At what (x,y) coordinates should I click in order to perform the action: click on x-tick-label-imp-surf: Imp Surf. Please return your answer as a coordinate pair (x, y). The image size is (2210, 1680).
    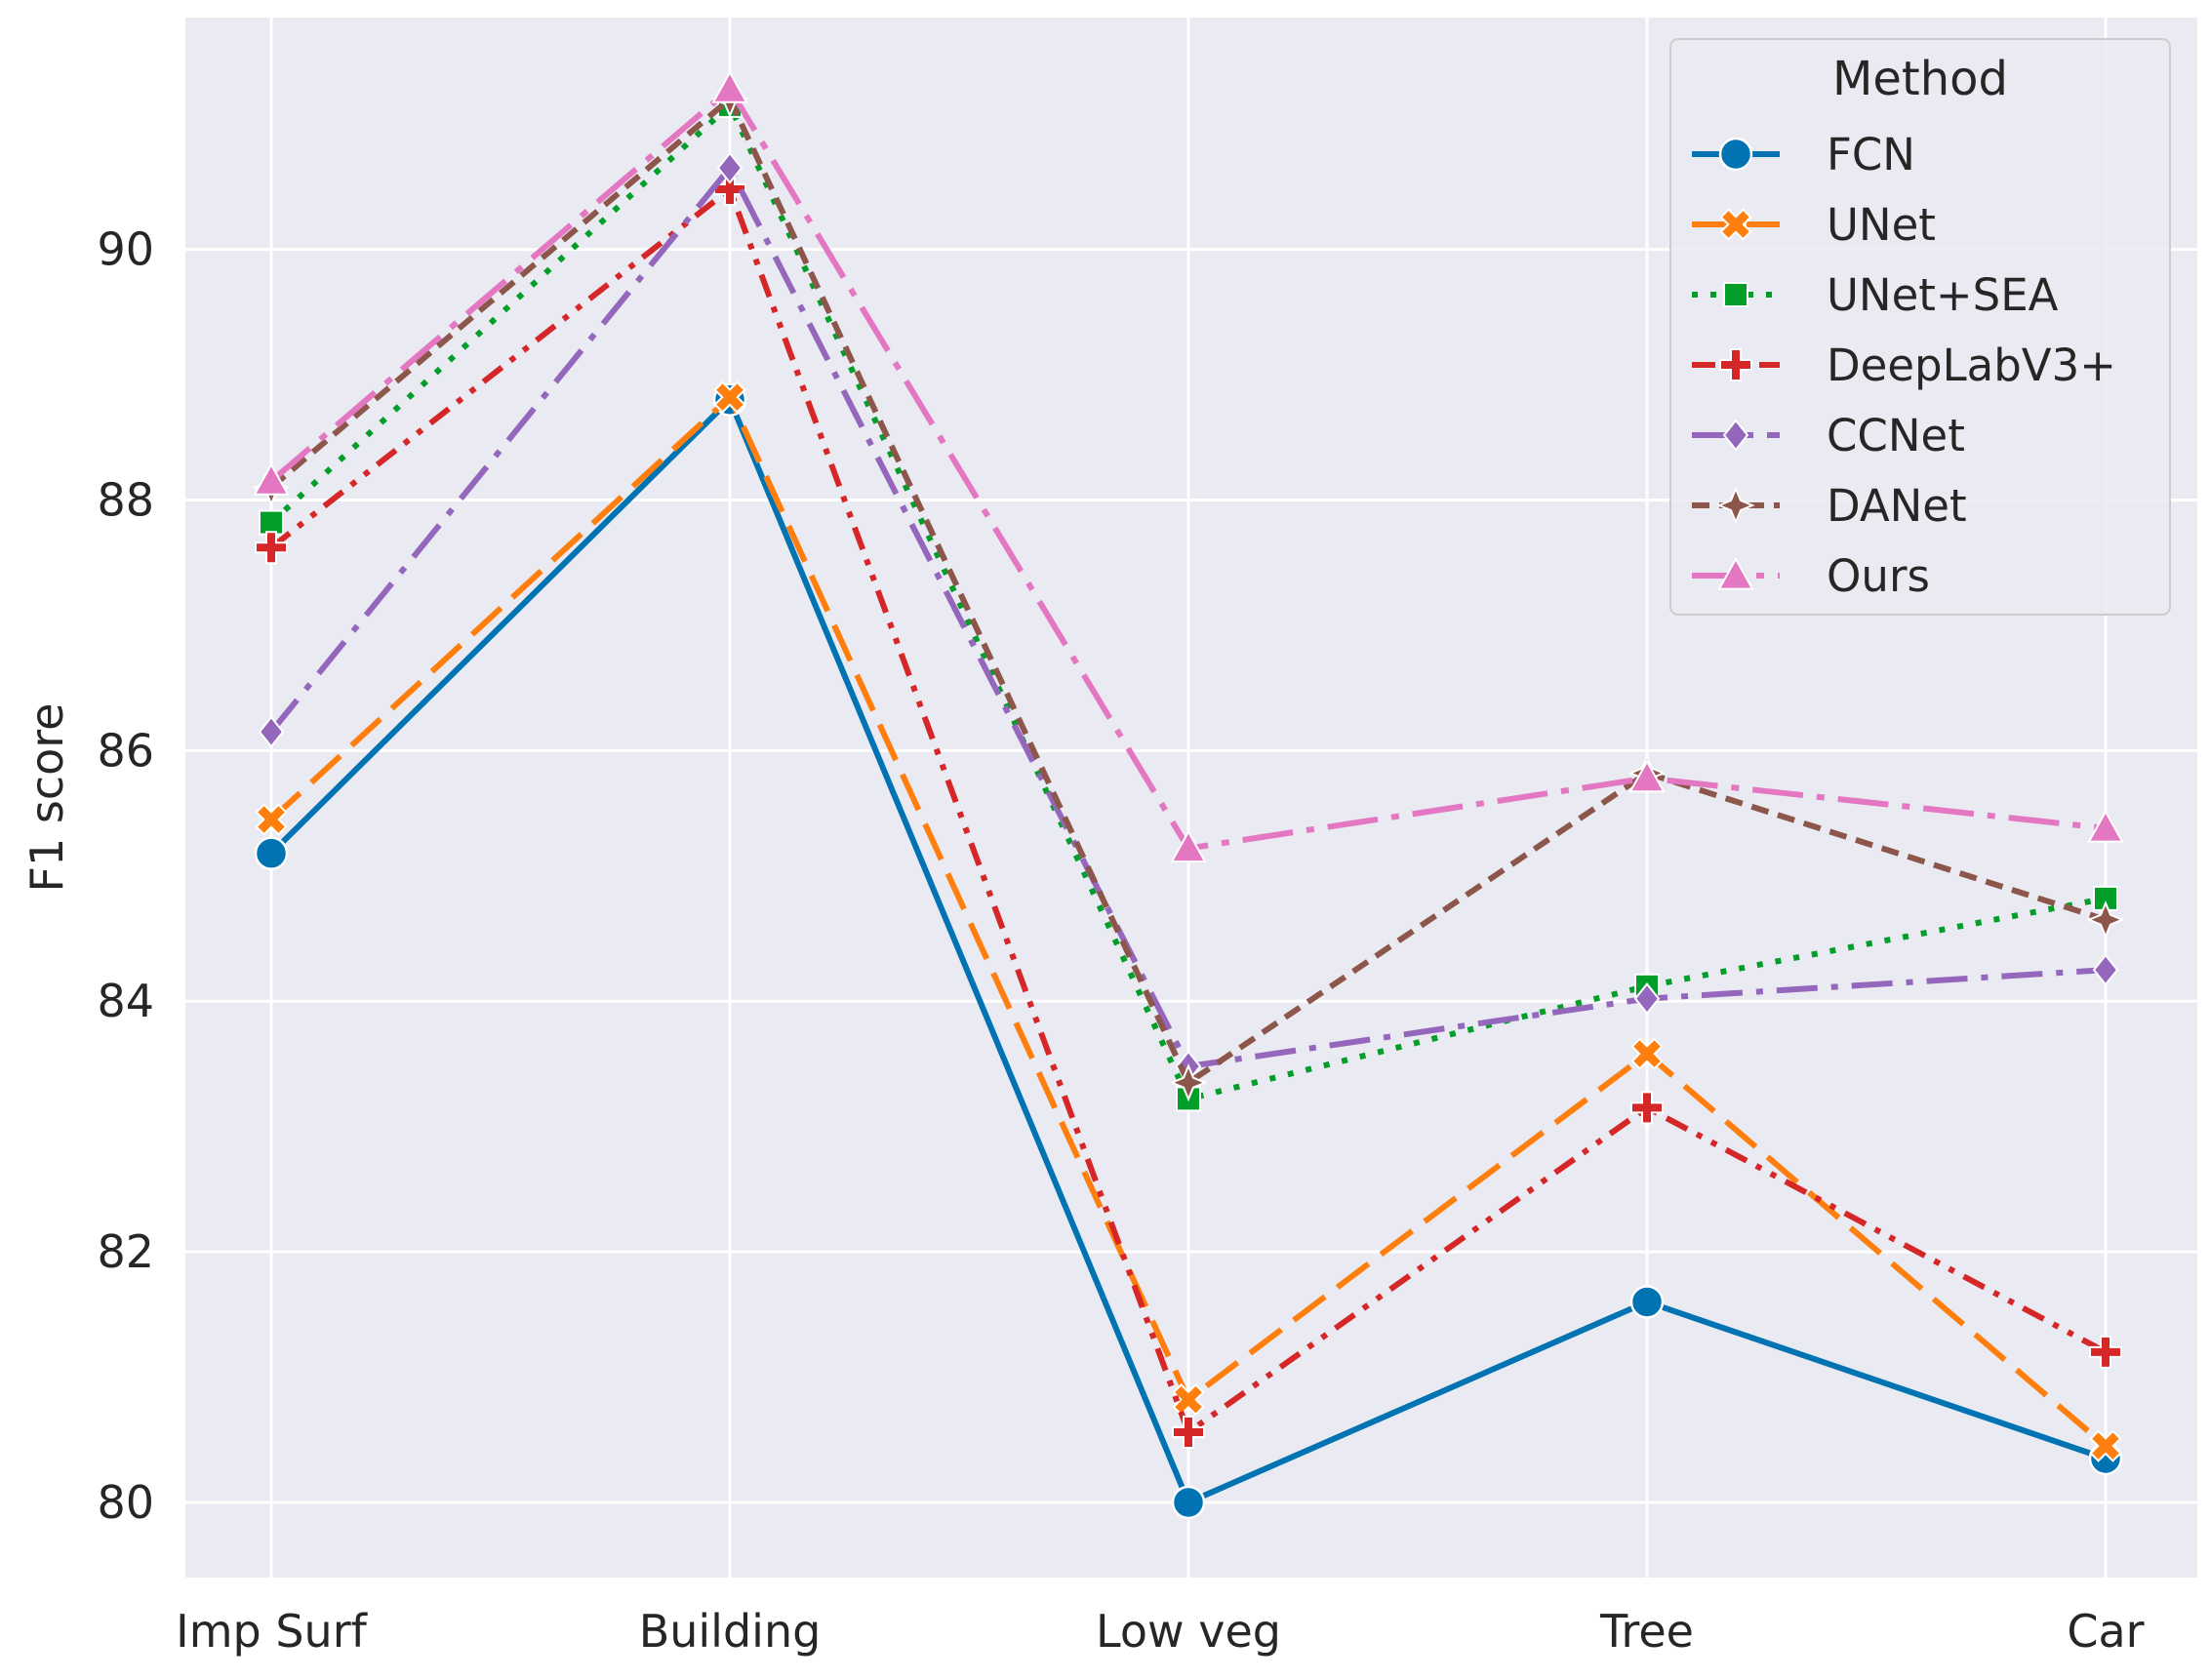
    Looking at the image, I should click on (272, 1631).